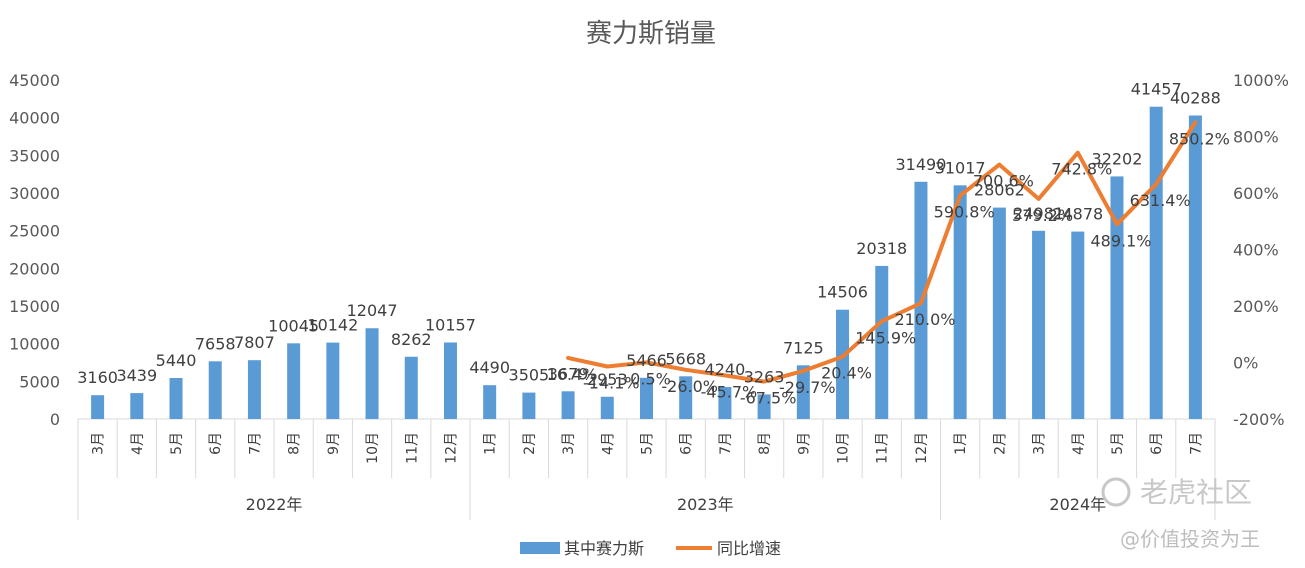  I want to click on left-tick-label: 5000, so click(39, 381).